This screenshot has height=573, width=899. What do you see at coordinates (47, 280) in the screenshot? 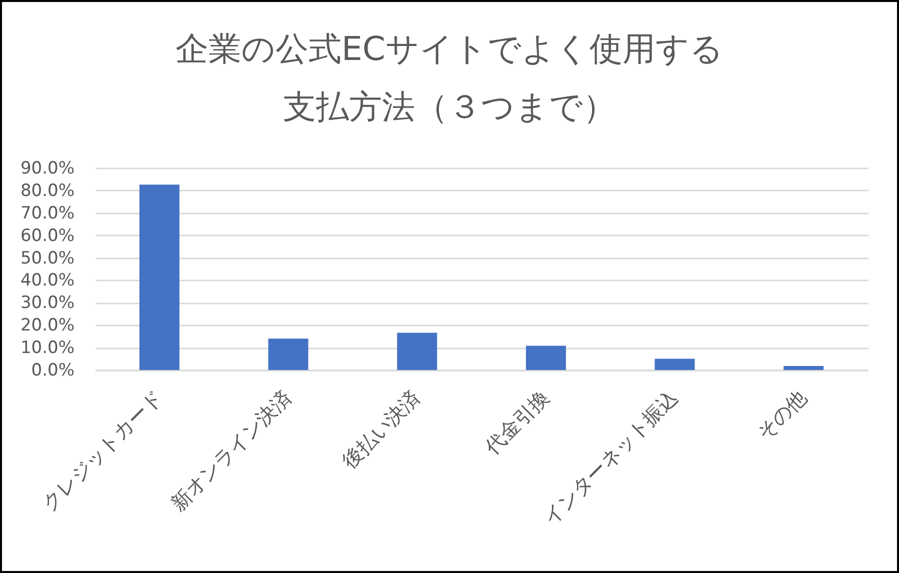
I see `y-tick-label: 40.0%` at bounding box center [47, 280].